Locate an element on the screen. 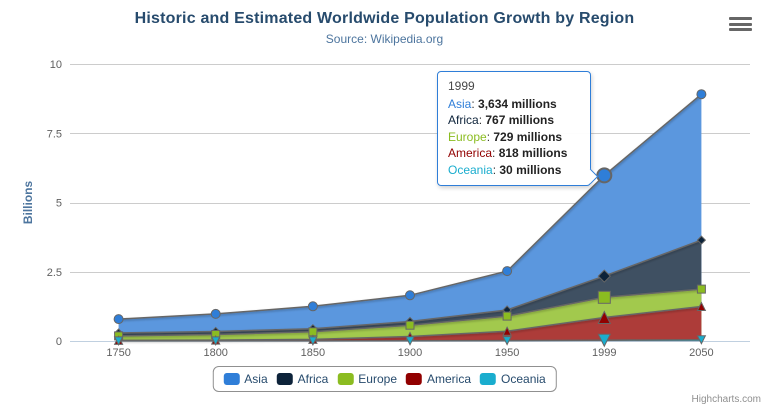 The height and width of the screenshot is (416, 769). marker-oceania-2050 is located at coordinates (701, 340).